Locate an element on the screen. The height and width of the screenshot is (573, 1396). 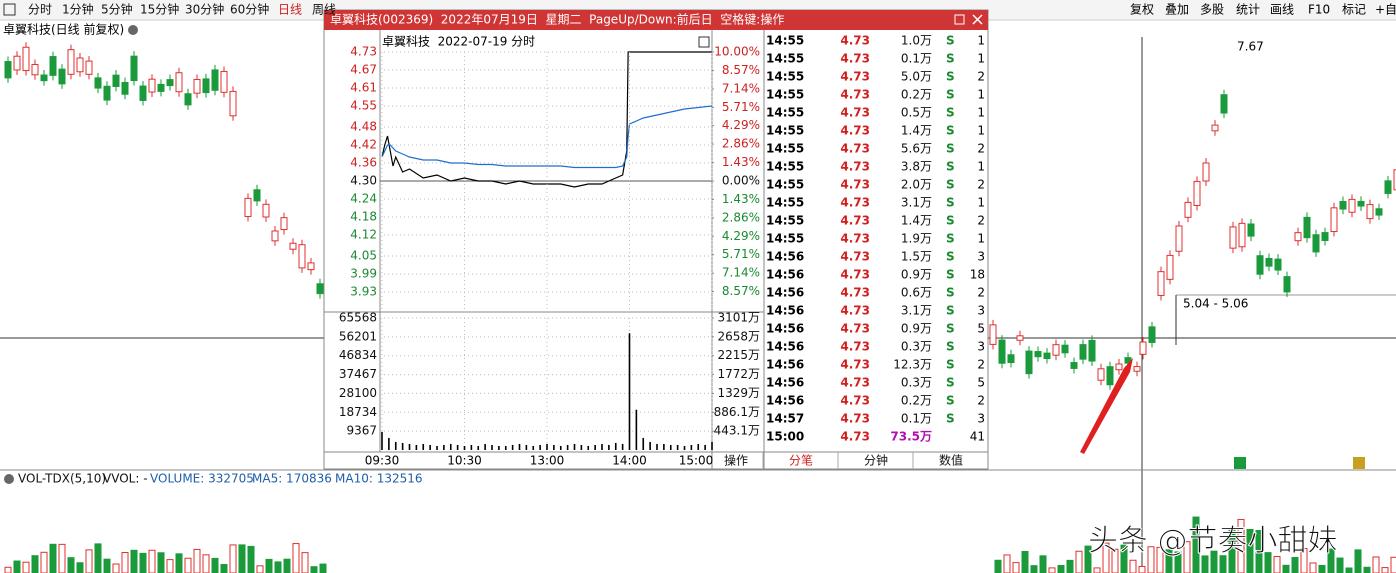
toolbar-item: 5分钟 is located at coordinates (117, 9).